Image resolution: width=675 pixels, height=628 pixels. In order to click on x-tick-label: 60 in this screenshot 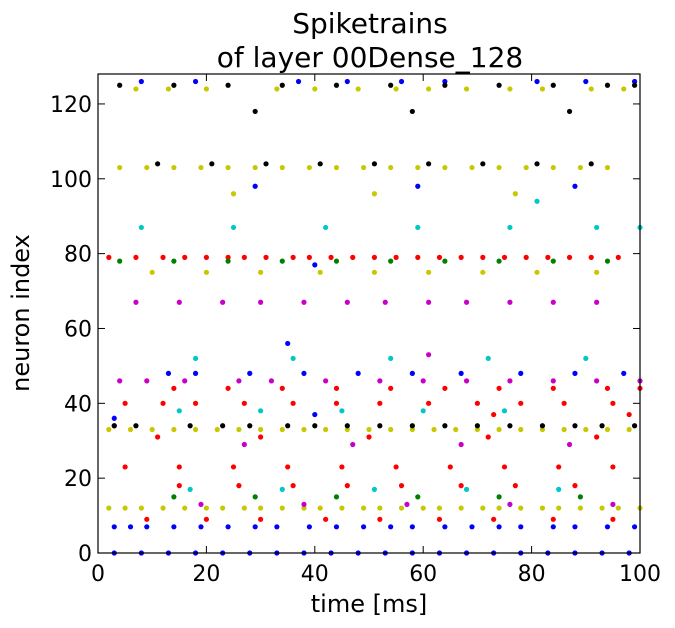, I will do `click(423, 574)`.